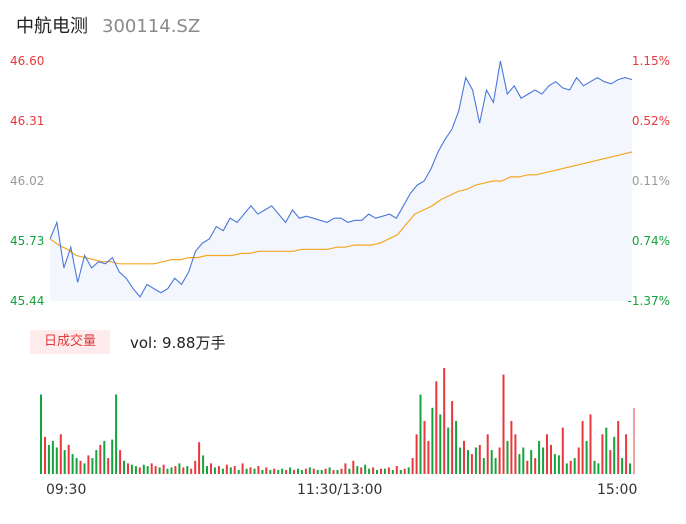 The width and height of the screenshot is (686, 524). I want to click on volume-readout: vol: 9.88万手, so click(178, 343).